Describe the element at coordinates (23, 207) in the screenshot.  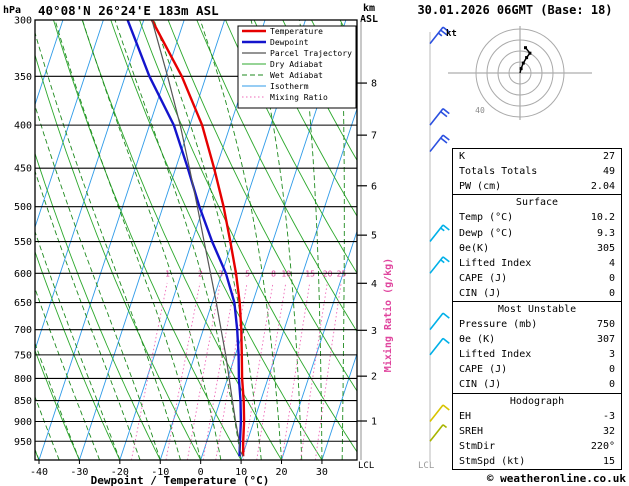
I see `pressure-tick-label: 500` at that location.